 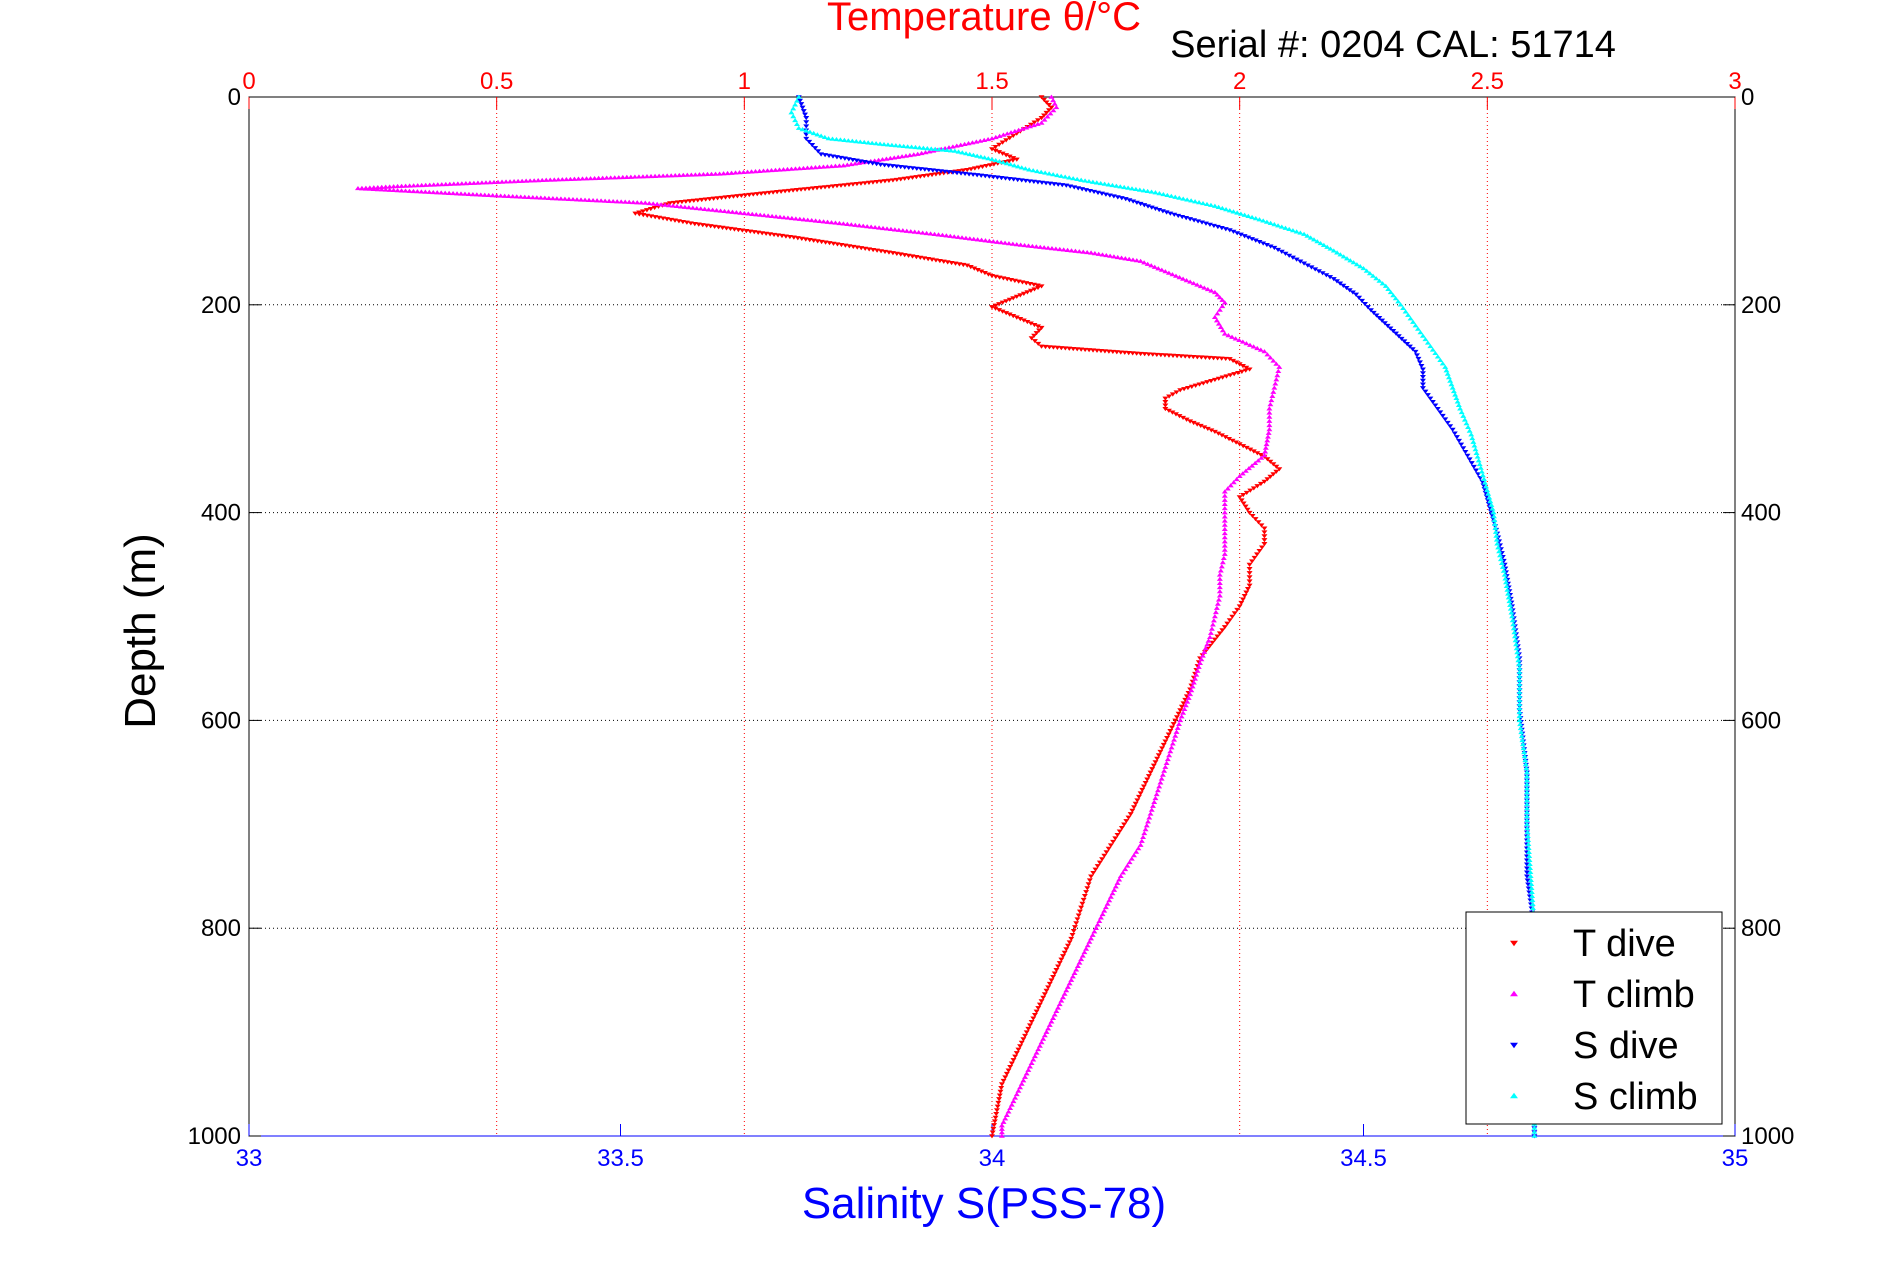 I want to click on salinity-tick-label: 34, so click(x=992, y=1158).